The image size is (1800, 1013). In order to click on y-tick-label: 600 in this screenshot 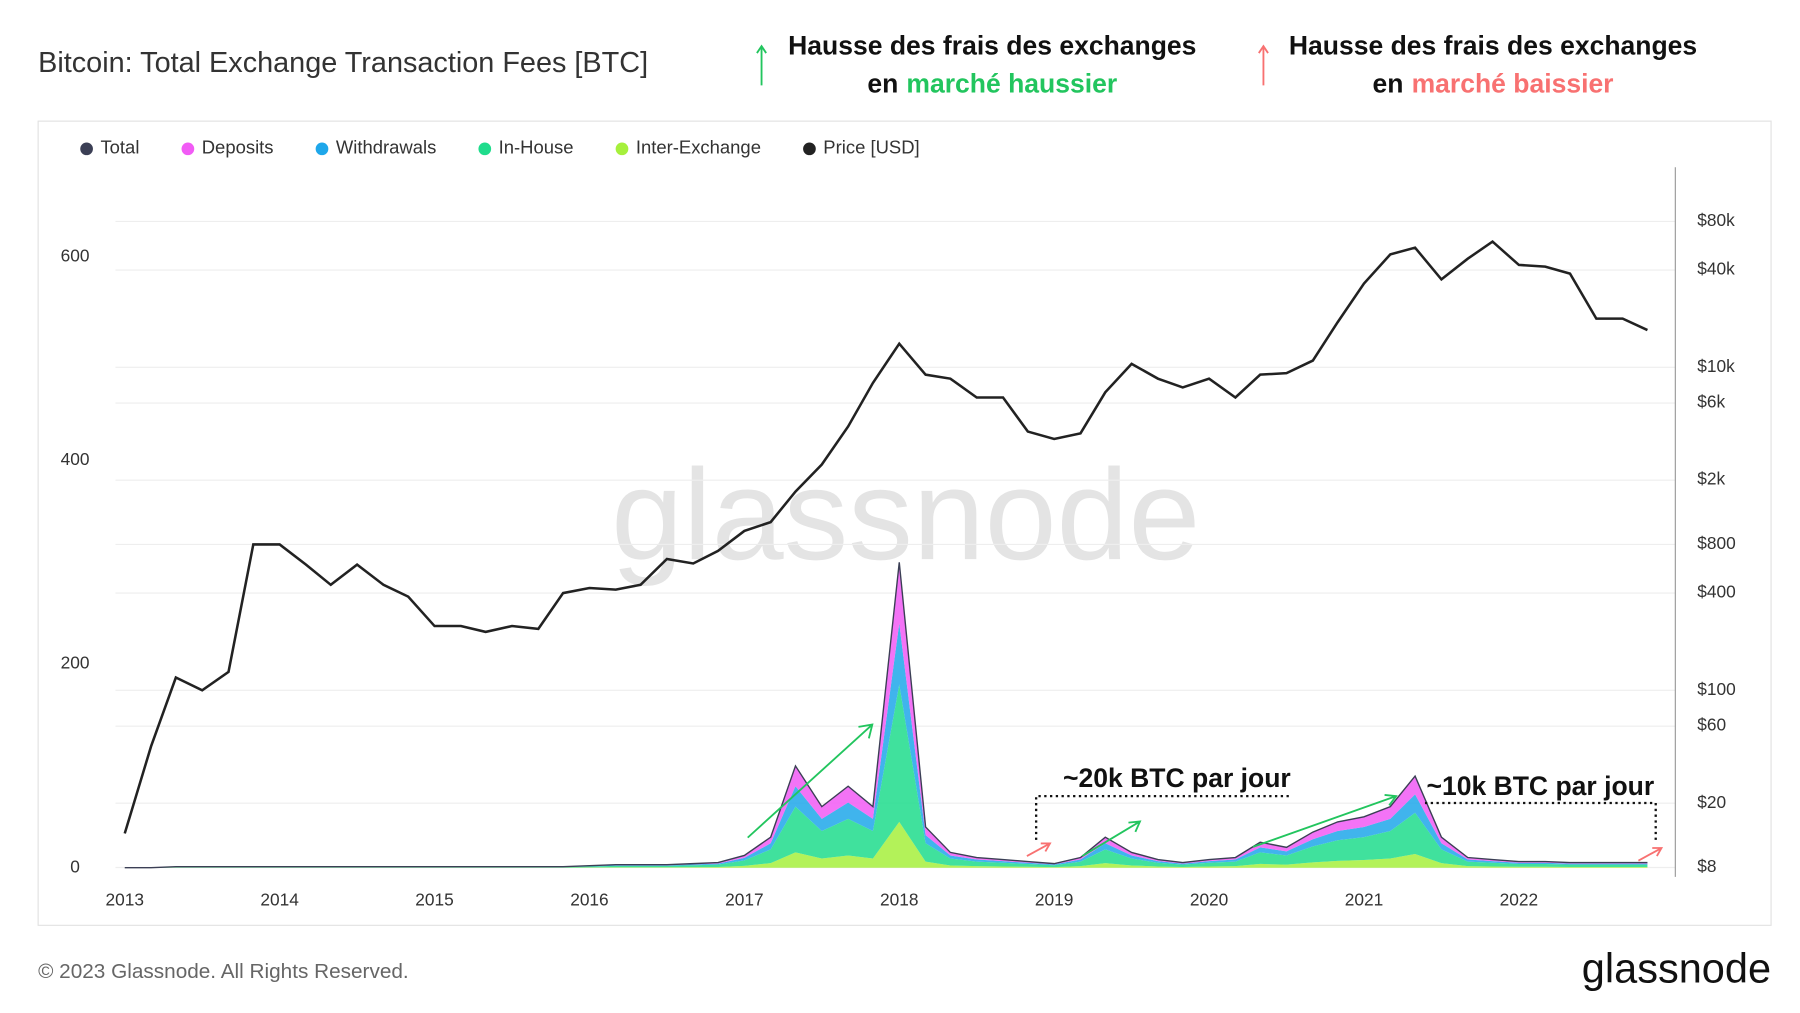, I will do `click(75, 255)`.